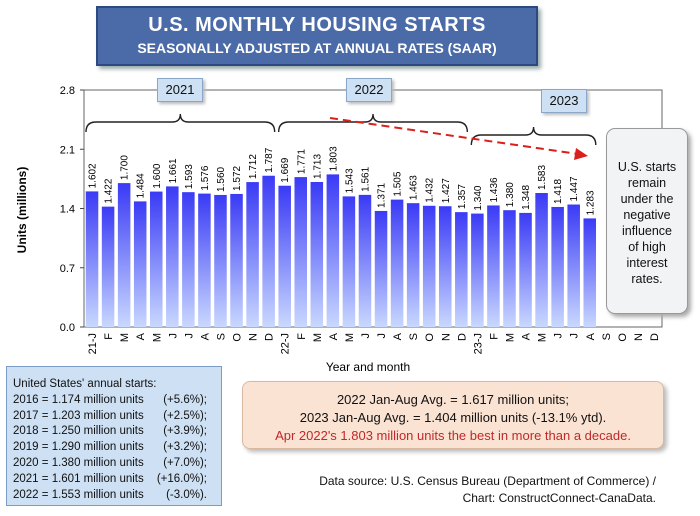  I want to click on brace-2023, so click(533, 136).